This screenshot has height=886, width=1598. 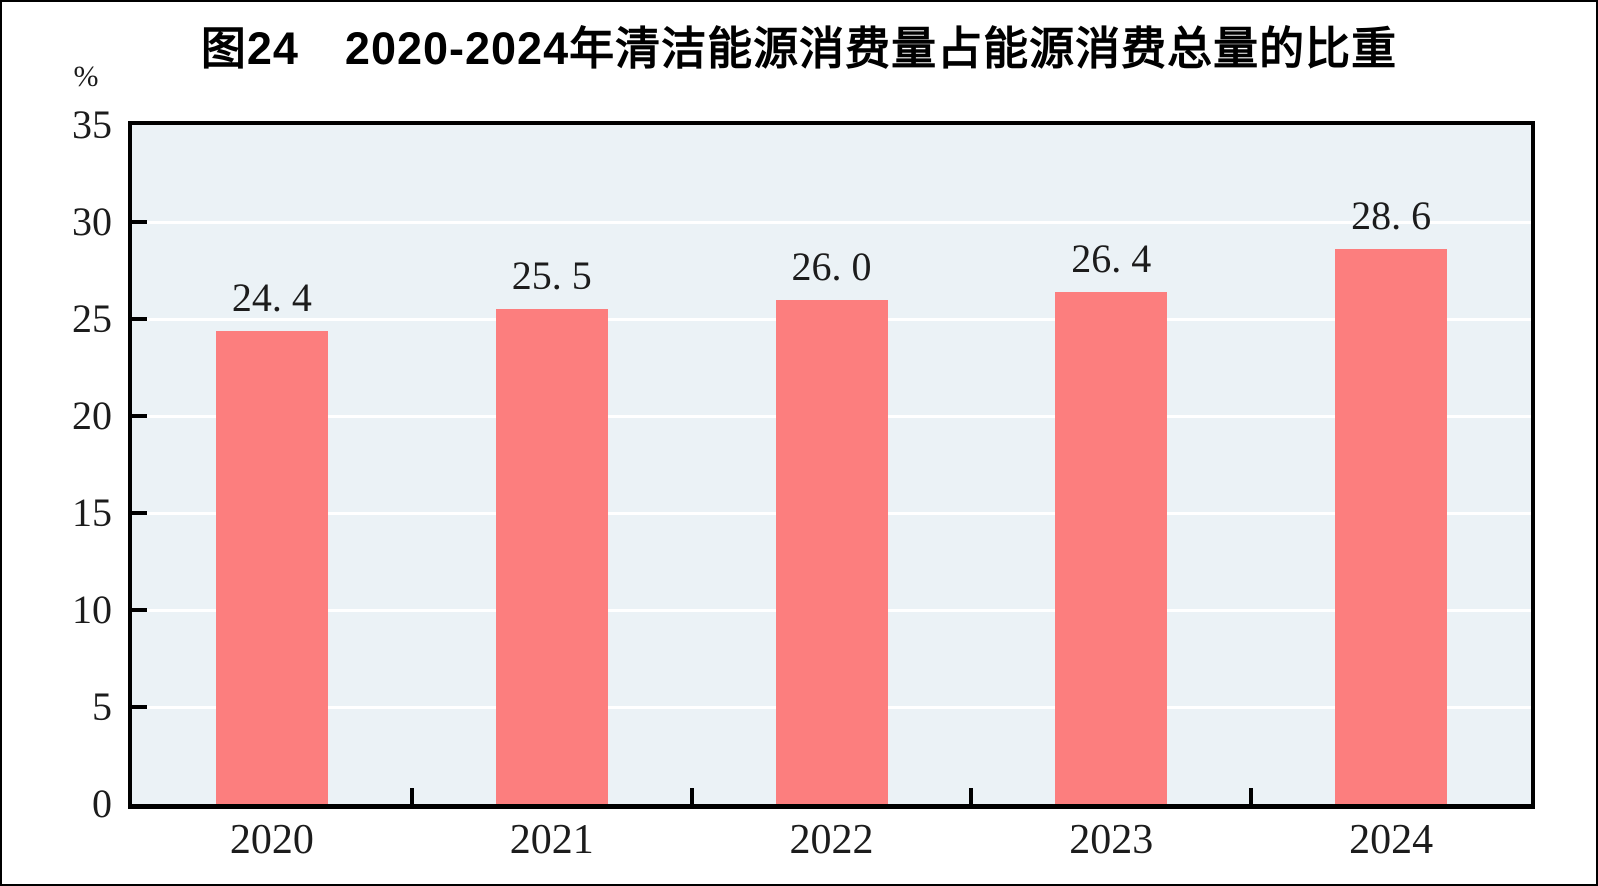 What do you see at coordinates (92, 609) in the screenshot?
I see `y-axis-tick-label-10: 10` at bounding box center [92, 609].